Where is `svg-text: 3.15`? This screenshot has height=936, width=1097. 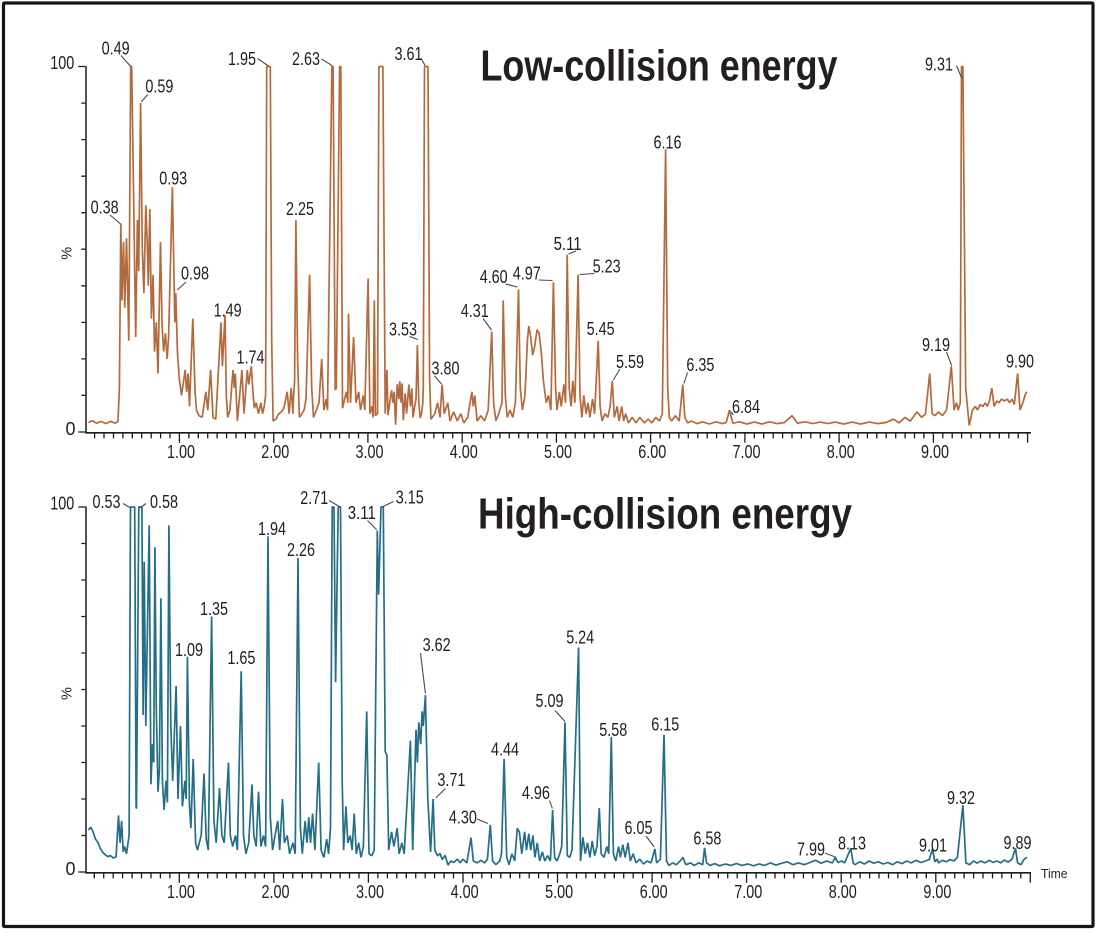
svg-text: 3.15 is located at coordinates (410, 498).